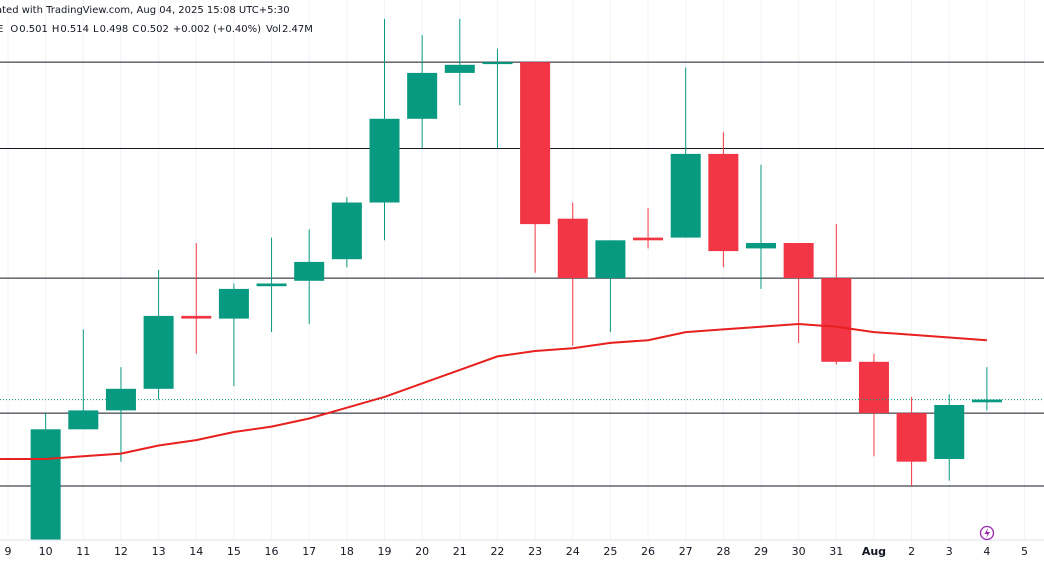 This screenshot has width=1044, height=587. I want to click on x-tick-label: Aug, so click(874, 551).